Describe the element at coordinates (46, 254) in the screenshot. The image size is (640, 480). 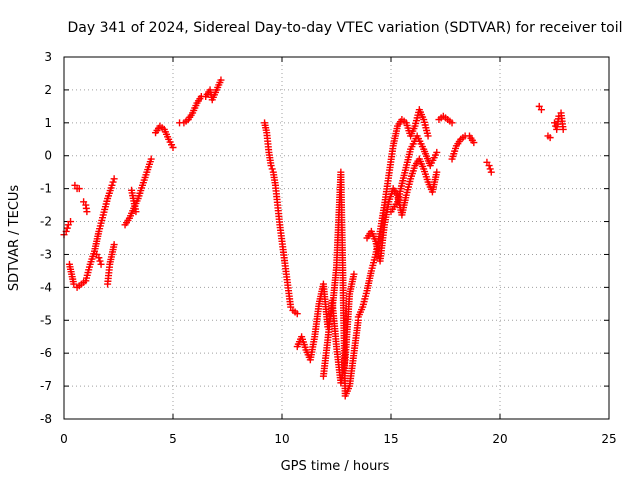
I see `y-tick-label: -3` at that location.